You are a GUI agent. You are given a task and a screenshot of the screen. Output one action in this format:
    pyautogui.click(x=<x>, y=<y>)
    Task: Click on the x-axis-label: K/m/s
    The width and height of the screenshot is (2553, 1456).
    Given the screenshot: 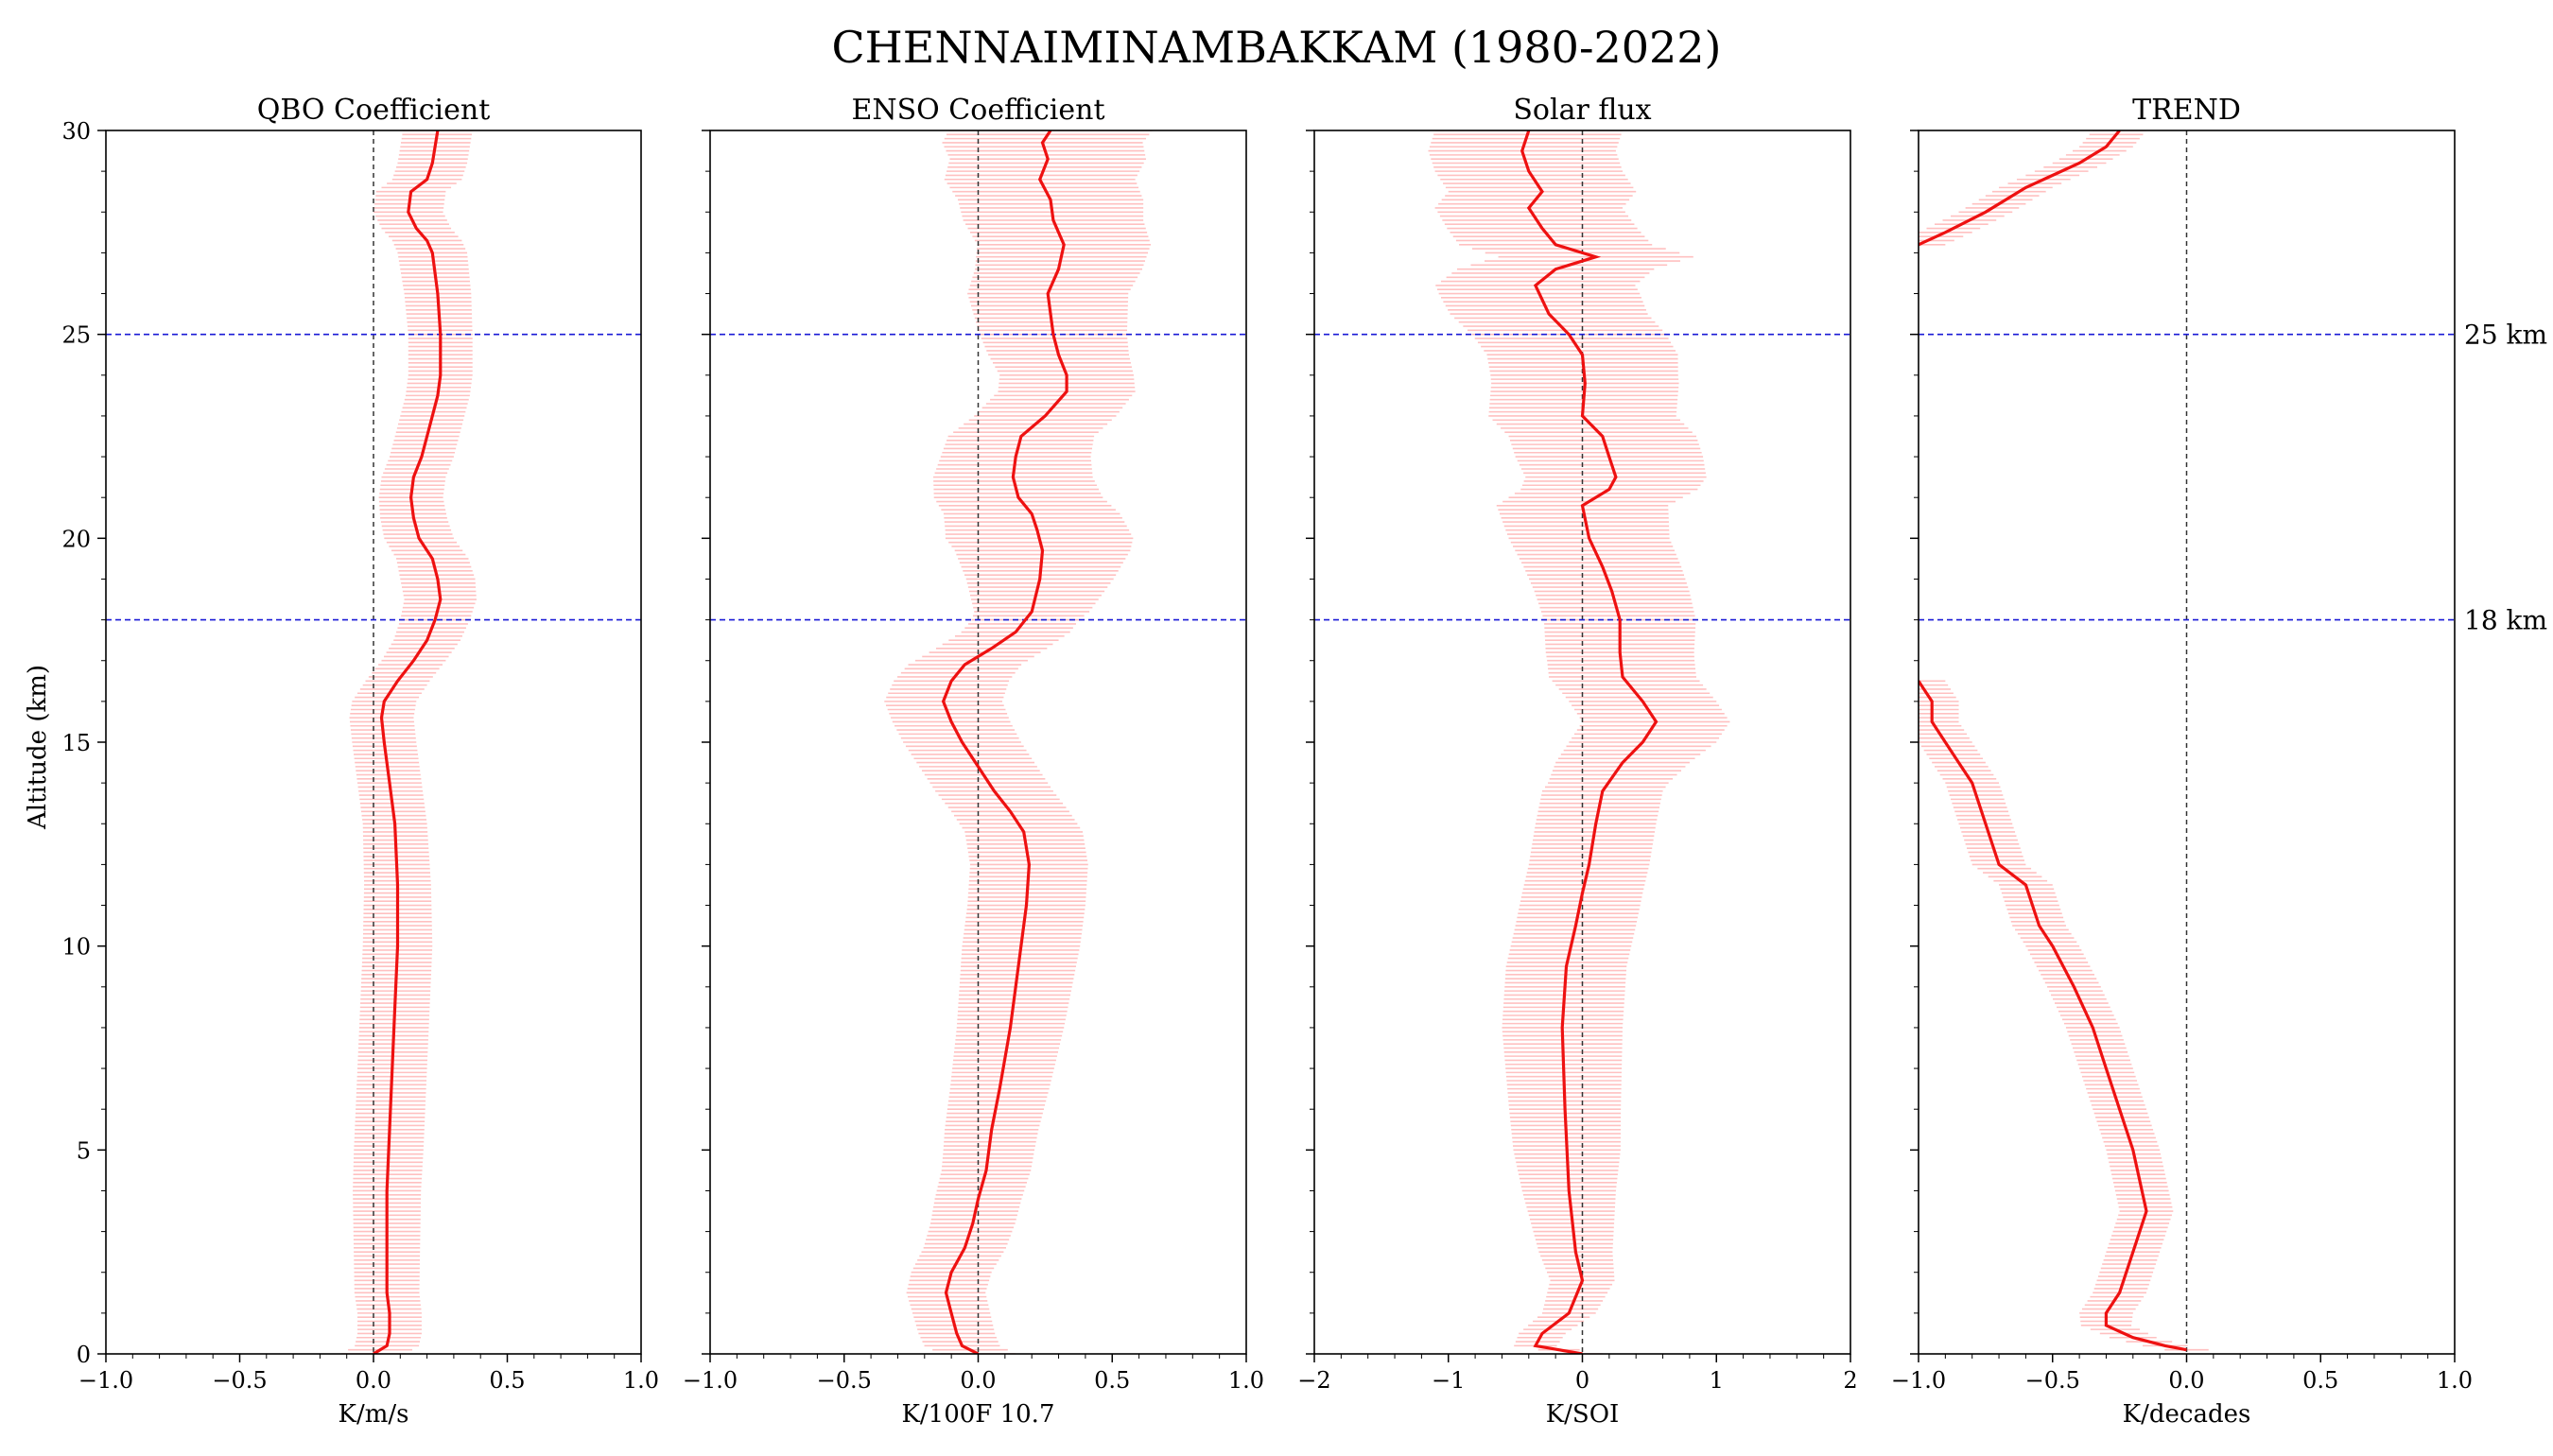 What is the action you would take?
    pyautogui.click(x=374, y=1414)
    